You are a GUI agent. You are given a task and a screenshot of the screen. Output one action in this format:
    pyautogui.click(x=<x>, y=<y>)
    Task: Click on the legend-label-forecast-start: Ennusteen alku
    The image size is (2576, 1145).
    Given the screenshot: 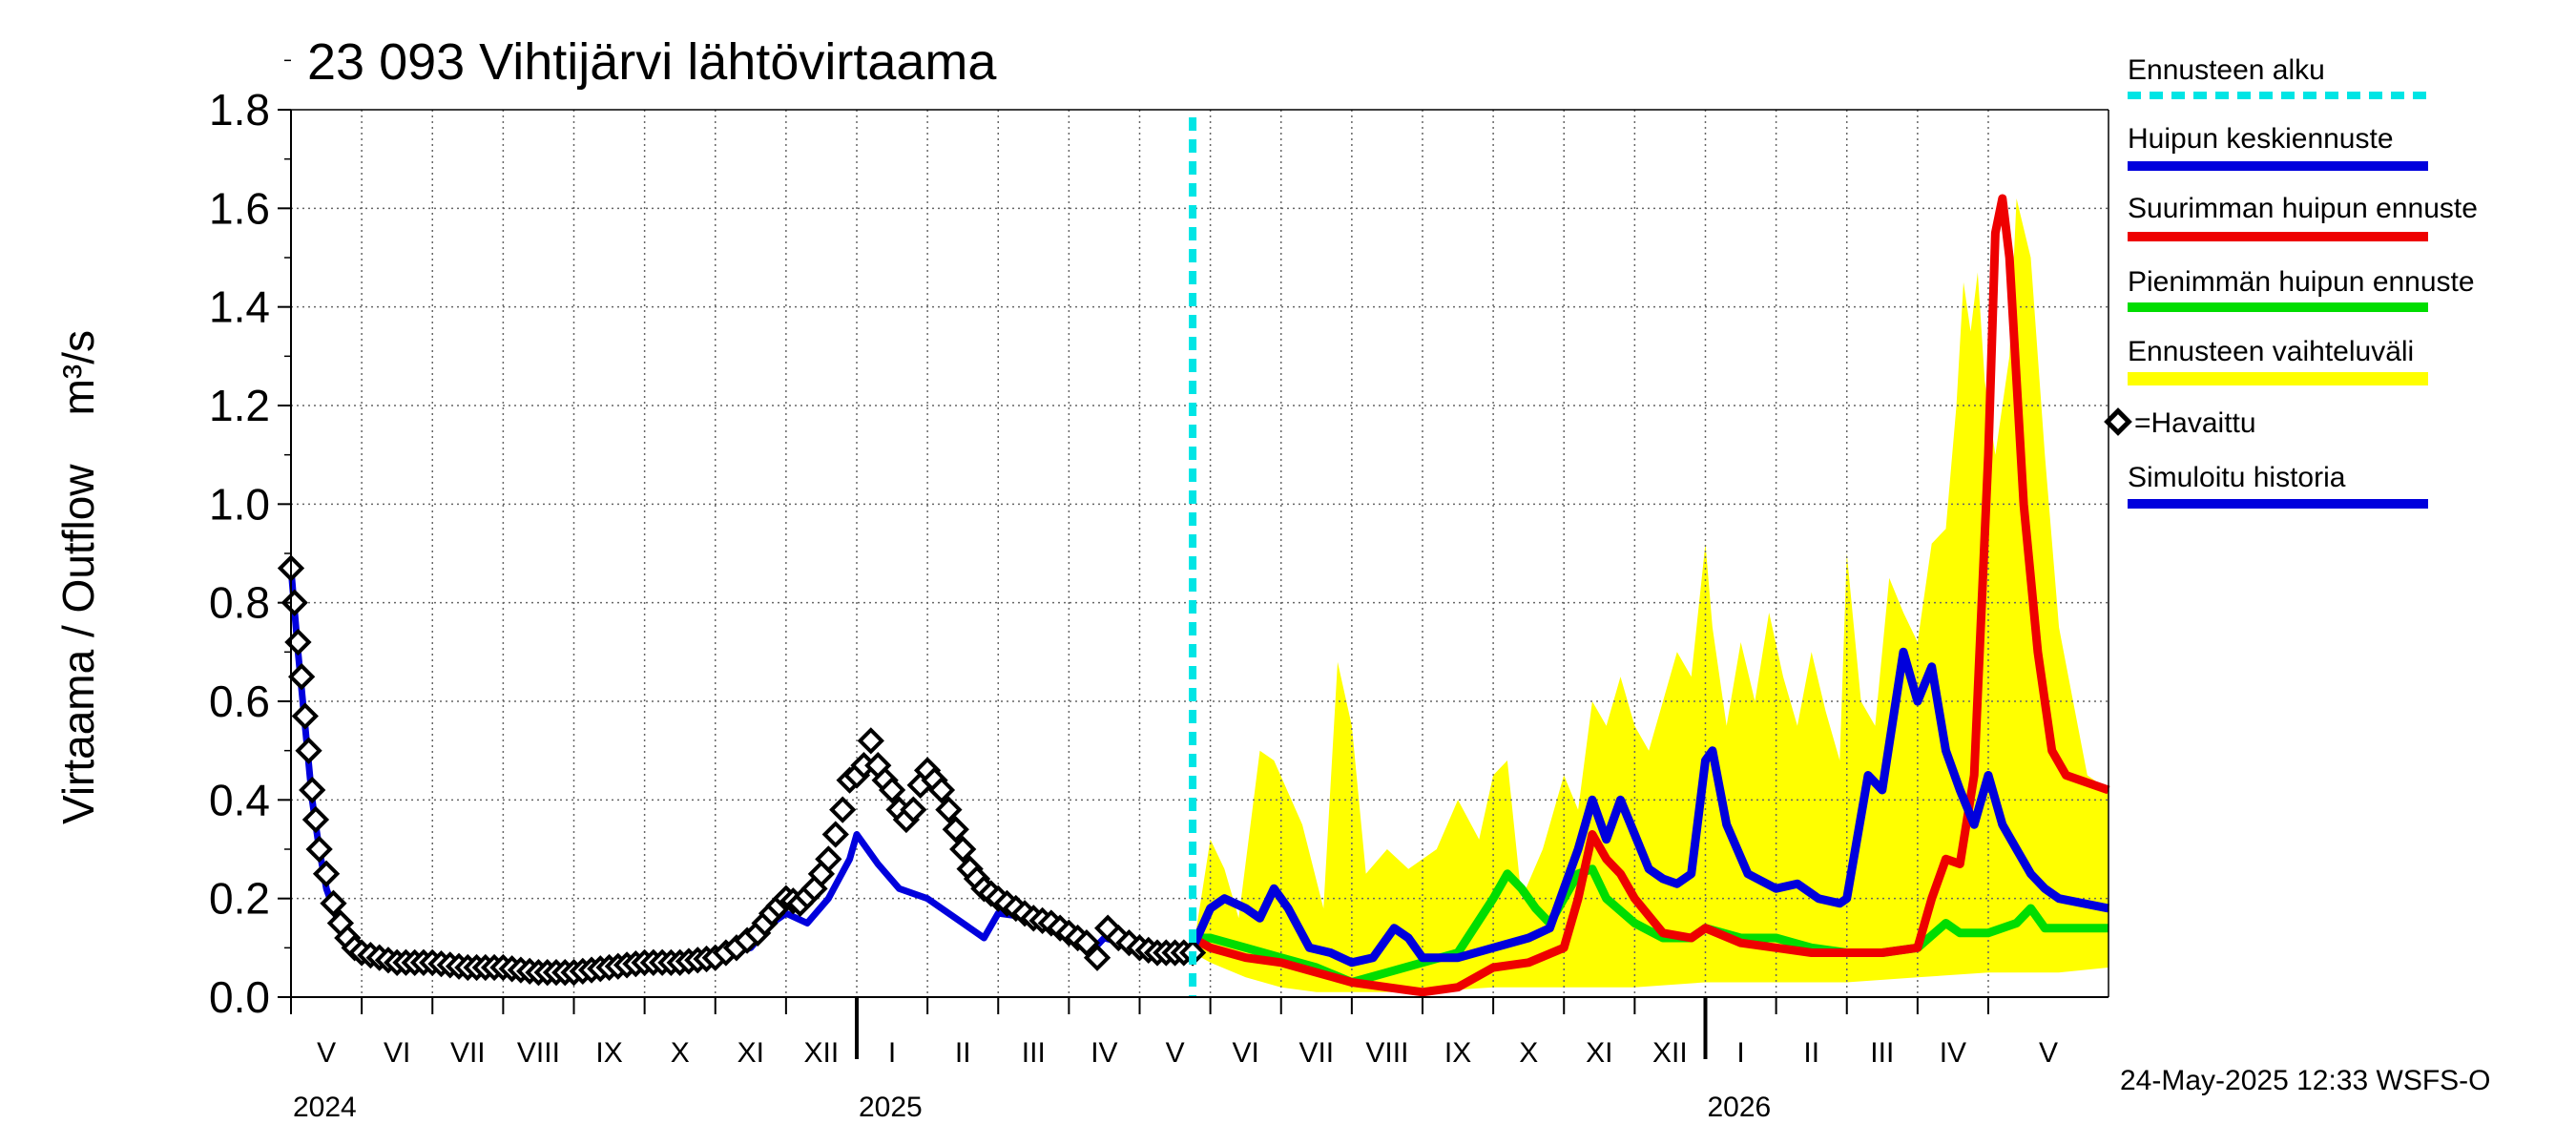 What is the action you would take?
    pyautogui.click(x=2226, y=70)
    